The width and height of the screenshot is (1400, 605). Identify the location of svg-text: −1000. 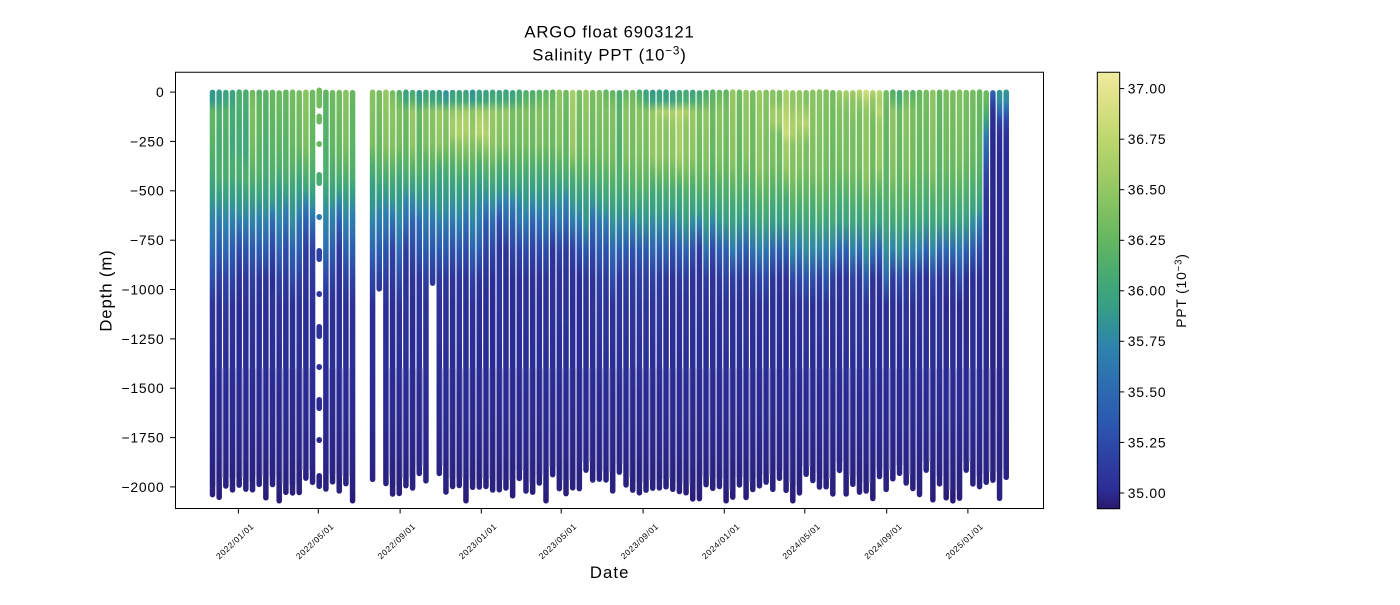
(142, 289).